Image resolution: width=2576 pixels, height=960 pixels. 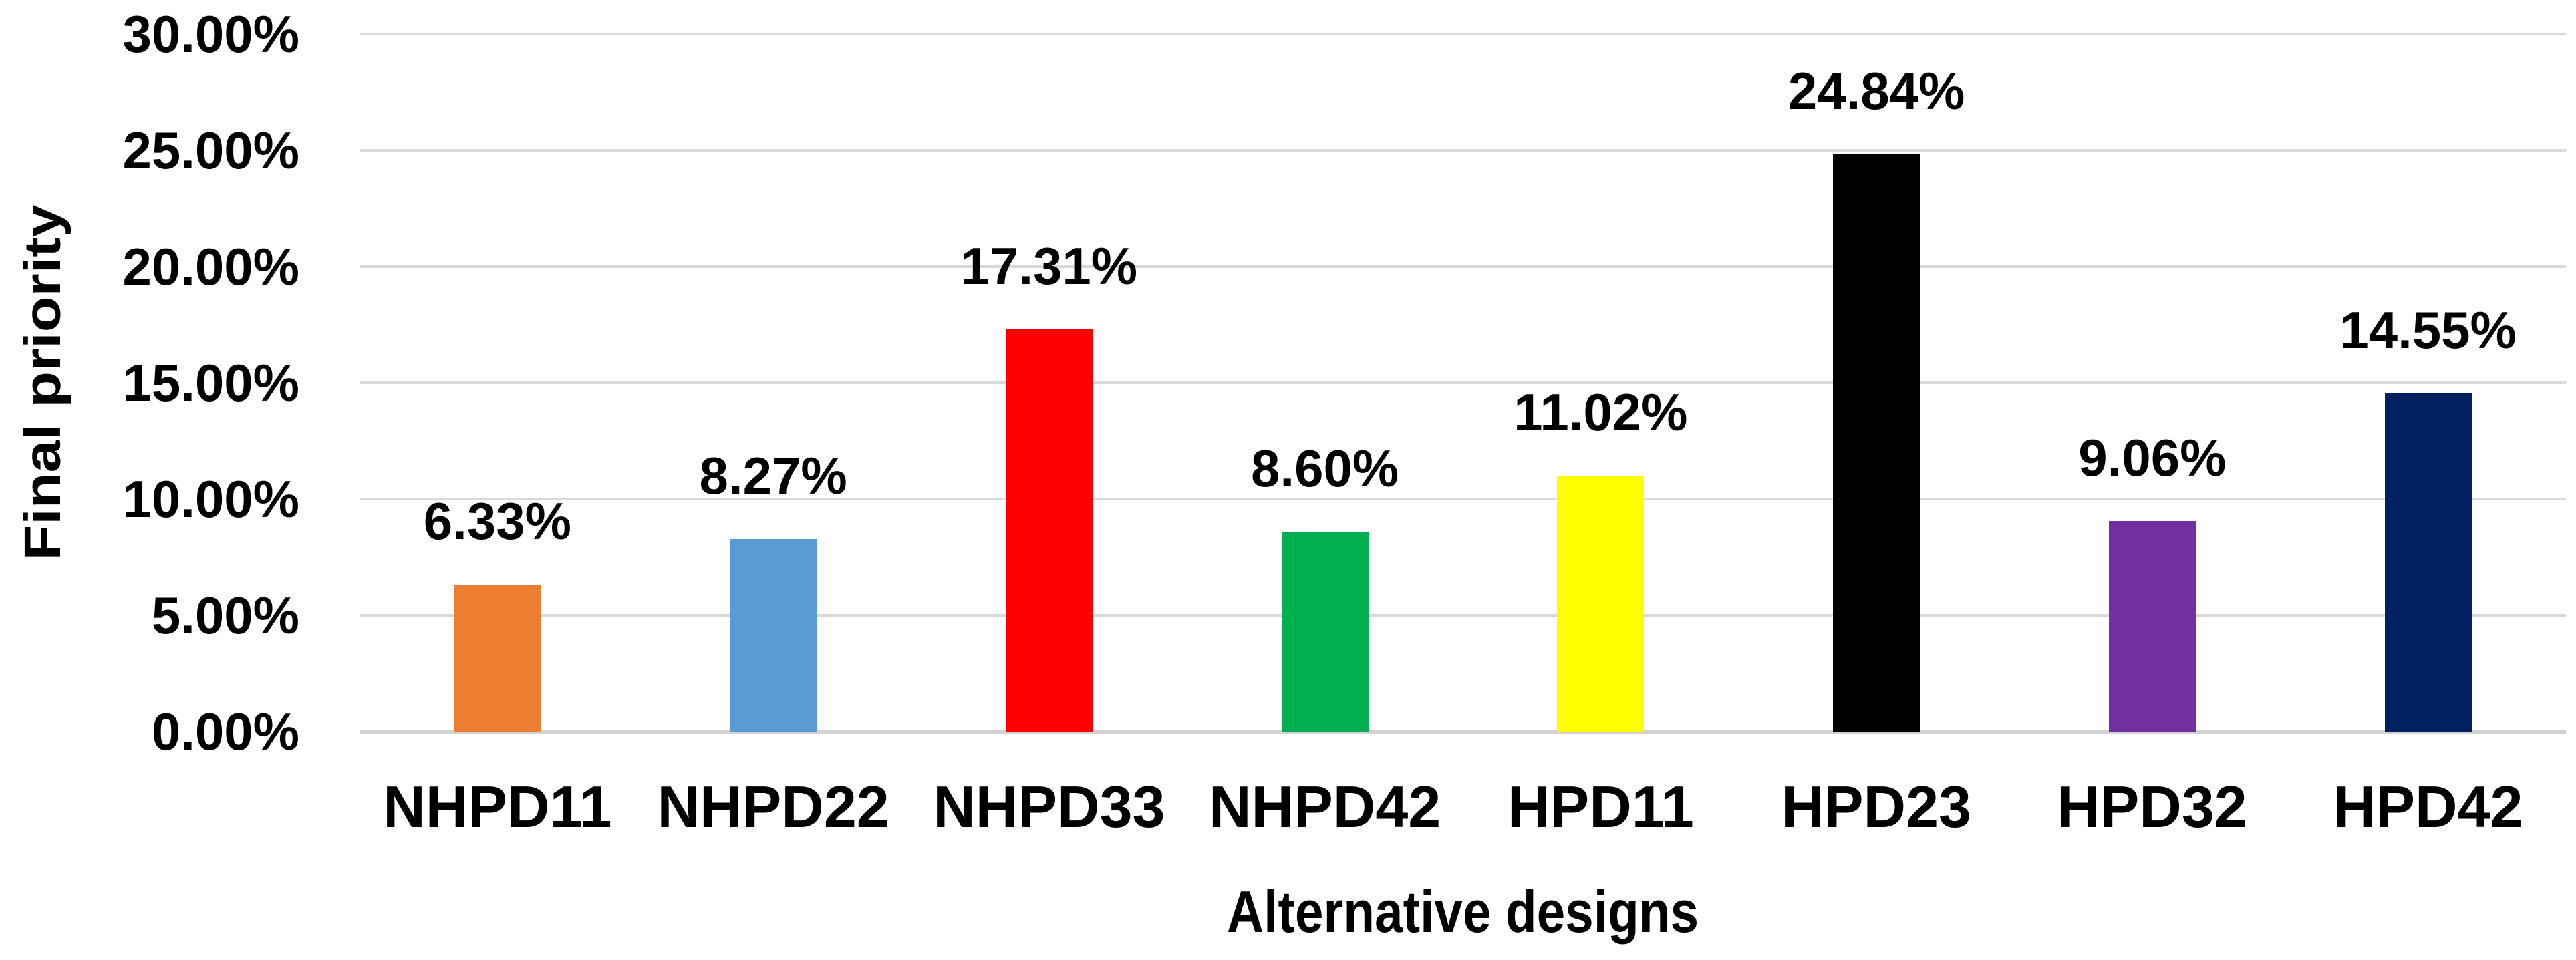 I want to click on bar-HPD23, so click(x=1876, y=443).